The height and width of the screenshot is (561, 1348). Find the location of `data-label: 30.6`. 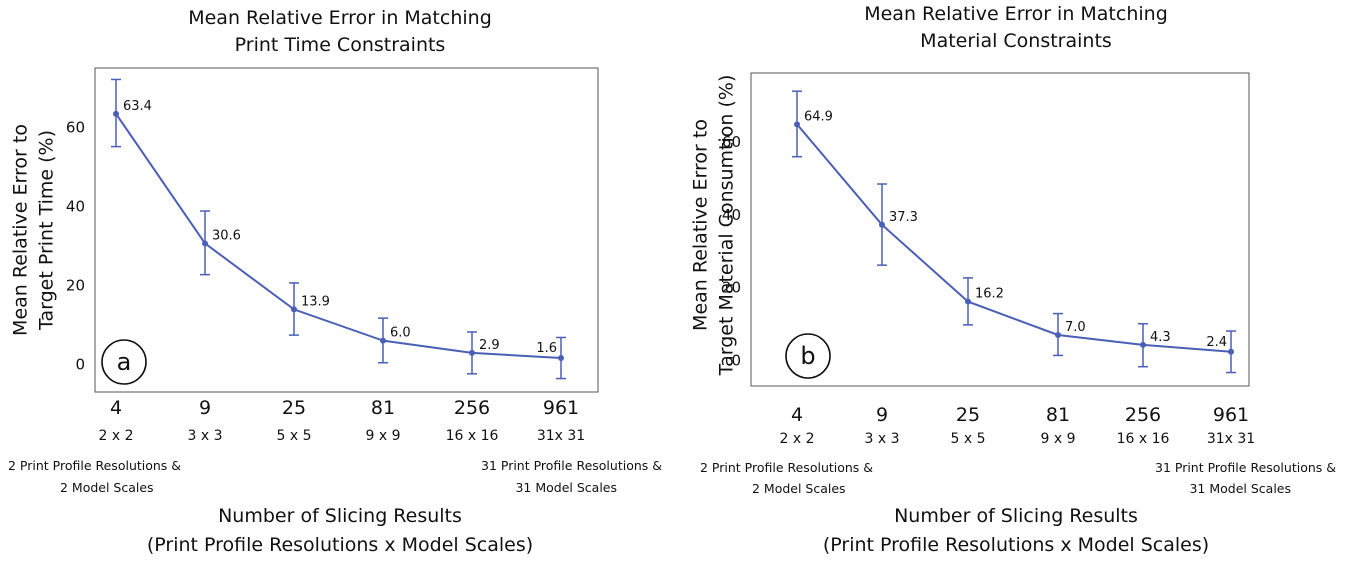

data-label: 30.6 is located at coordinates (226, 235).